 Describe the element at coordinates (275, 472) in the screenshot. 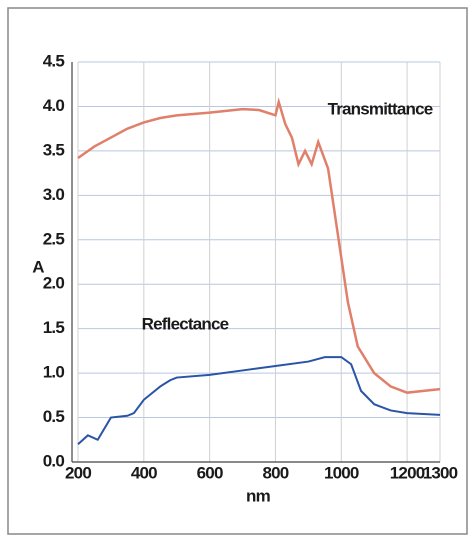

I see `x-tick-label: 800` at that location.